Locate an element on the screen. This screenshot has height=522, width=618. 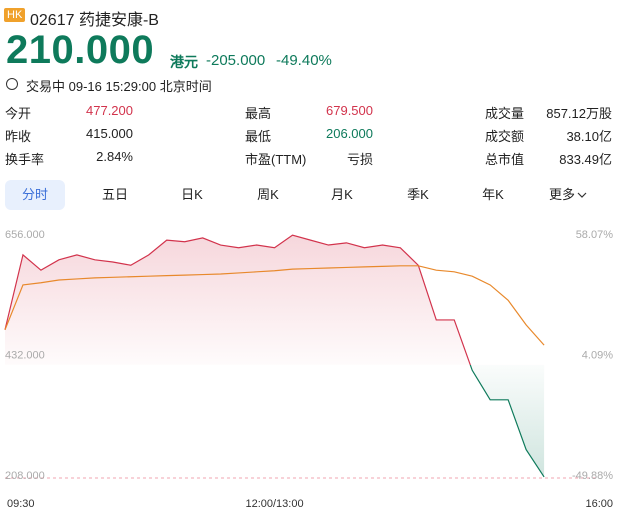
y-tick-label: 656.000 is located at coordinates (25, 235).